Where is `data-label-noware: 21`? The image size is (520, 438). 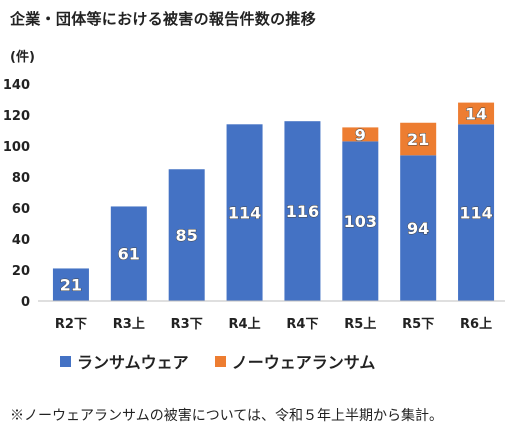 data-label-noware: 21 is located at coordinates (418, 139).